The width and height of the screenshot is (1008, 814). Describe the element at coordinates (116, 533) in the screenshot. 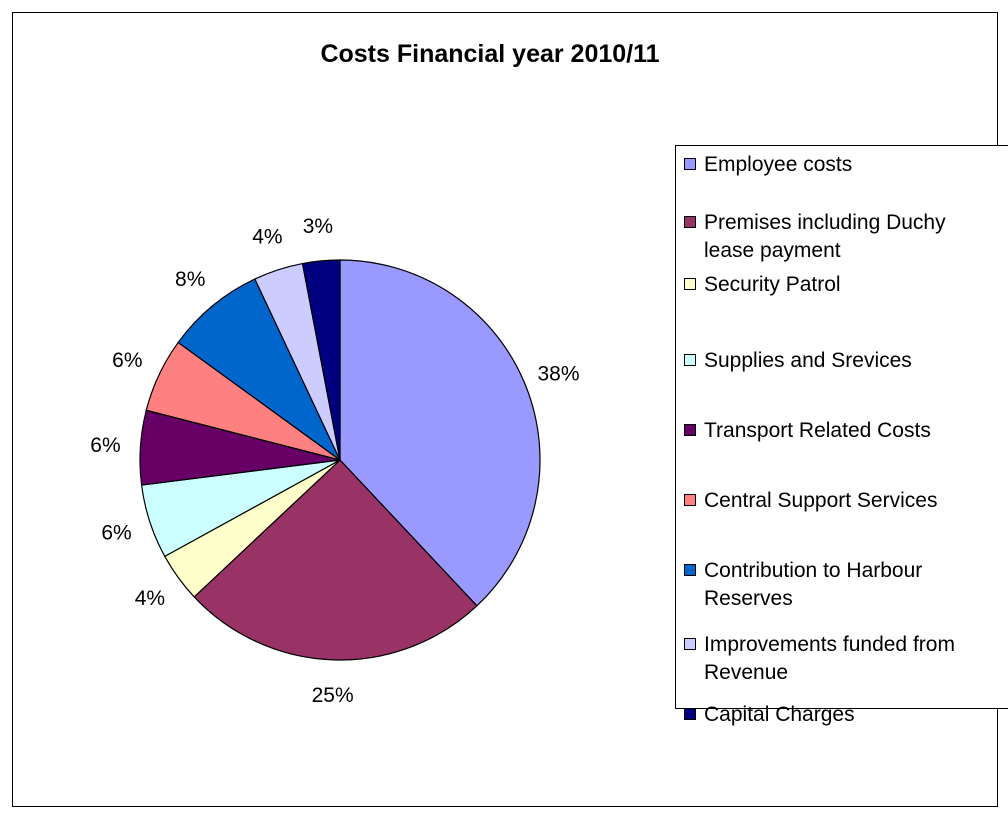

I see `data-label-4: 6%` at that location.